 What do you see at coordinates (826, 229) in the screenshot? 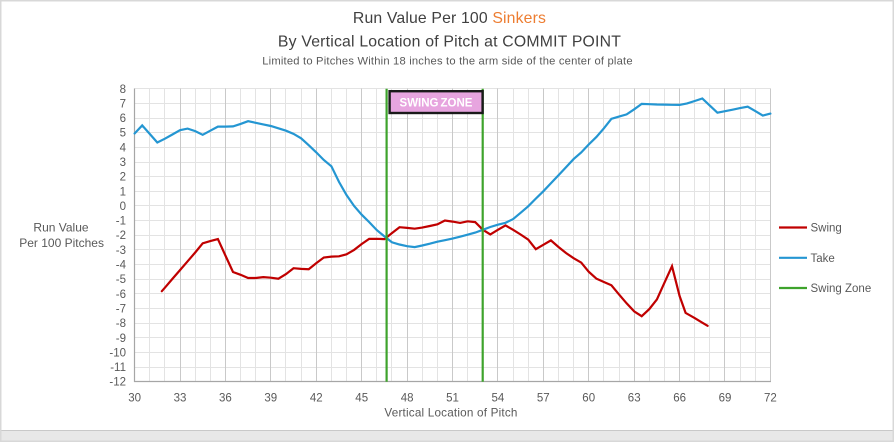
I see `svg-text: Swing` at bounding box center [826, 229].